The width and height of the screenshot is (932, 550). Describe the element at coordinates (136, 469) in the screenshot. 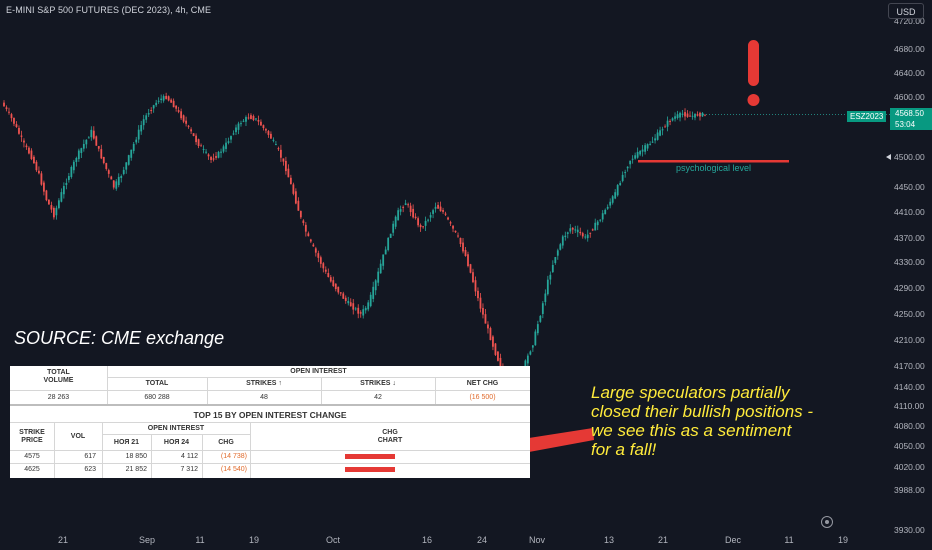

I see `row-nov21: 21 852` at that location.